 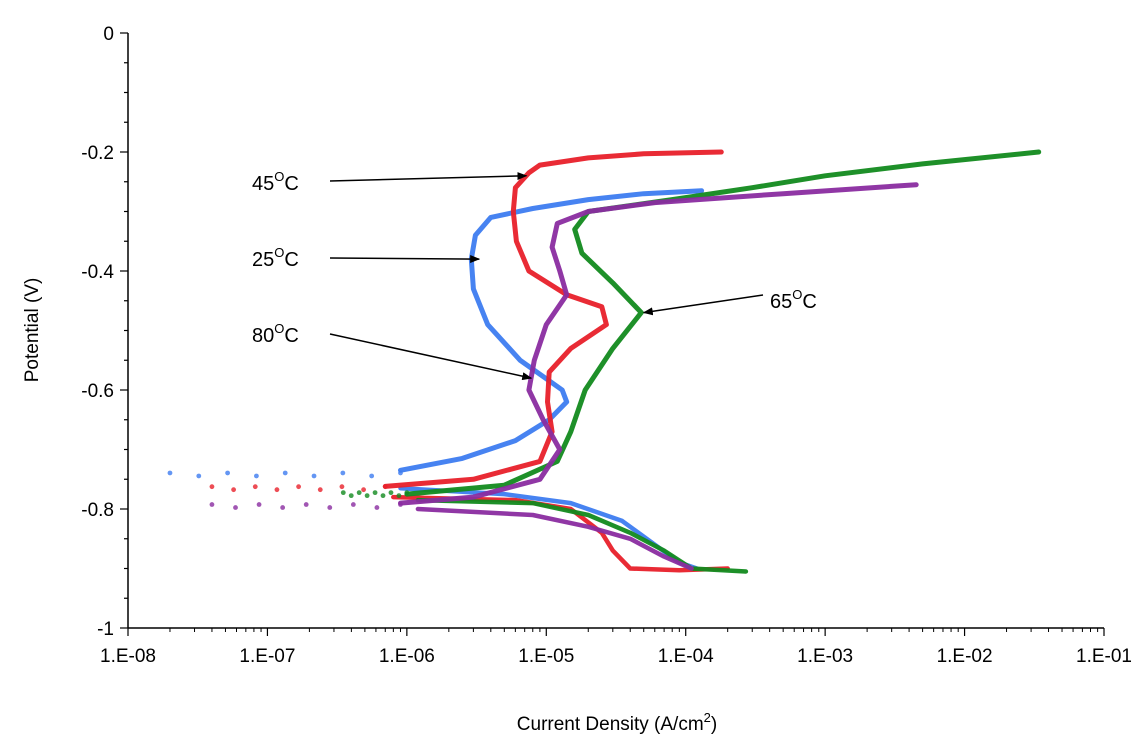 I want to click on y-tick-label: -0.2, so click(x=97, y=153).